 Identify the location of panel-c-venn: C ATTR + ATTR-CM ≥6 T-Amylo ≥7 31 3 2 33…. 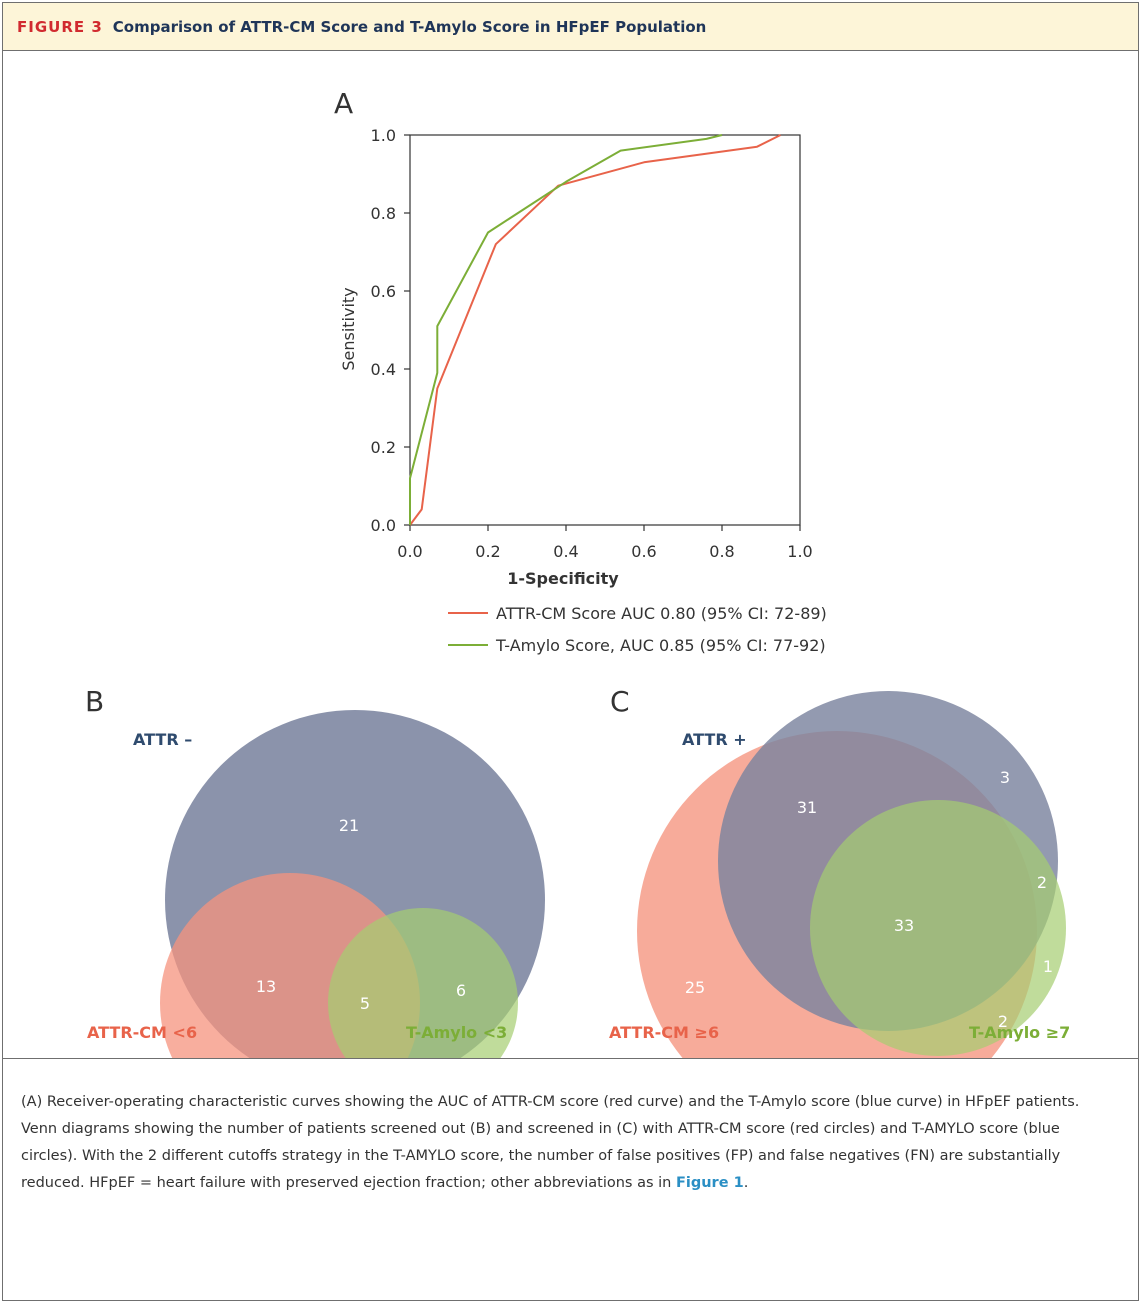
(839, 871).